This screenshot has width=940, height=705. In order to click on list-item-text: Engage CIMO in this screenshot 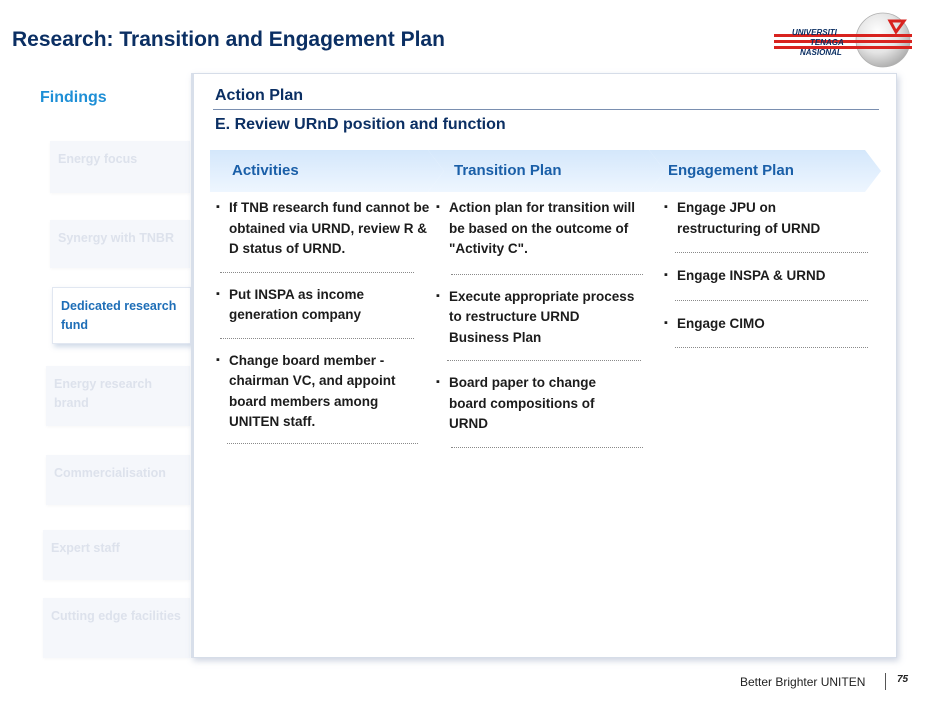, I will do `click(721, 323)`.